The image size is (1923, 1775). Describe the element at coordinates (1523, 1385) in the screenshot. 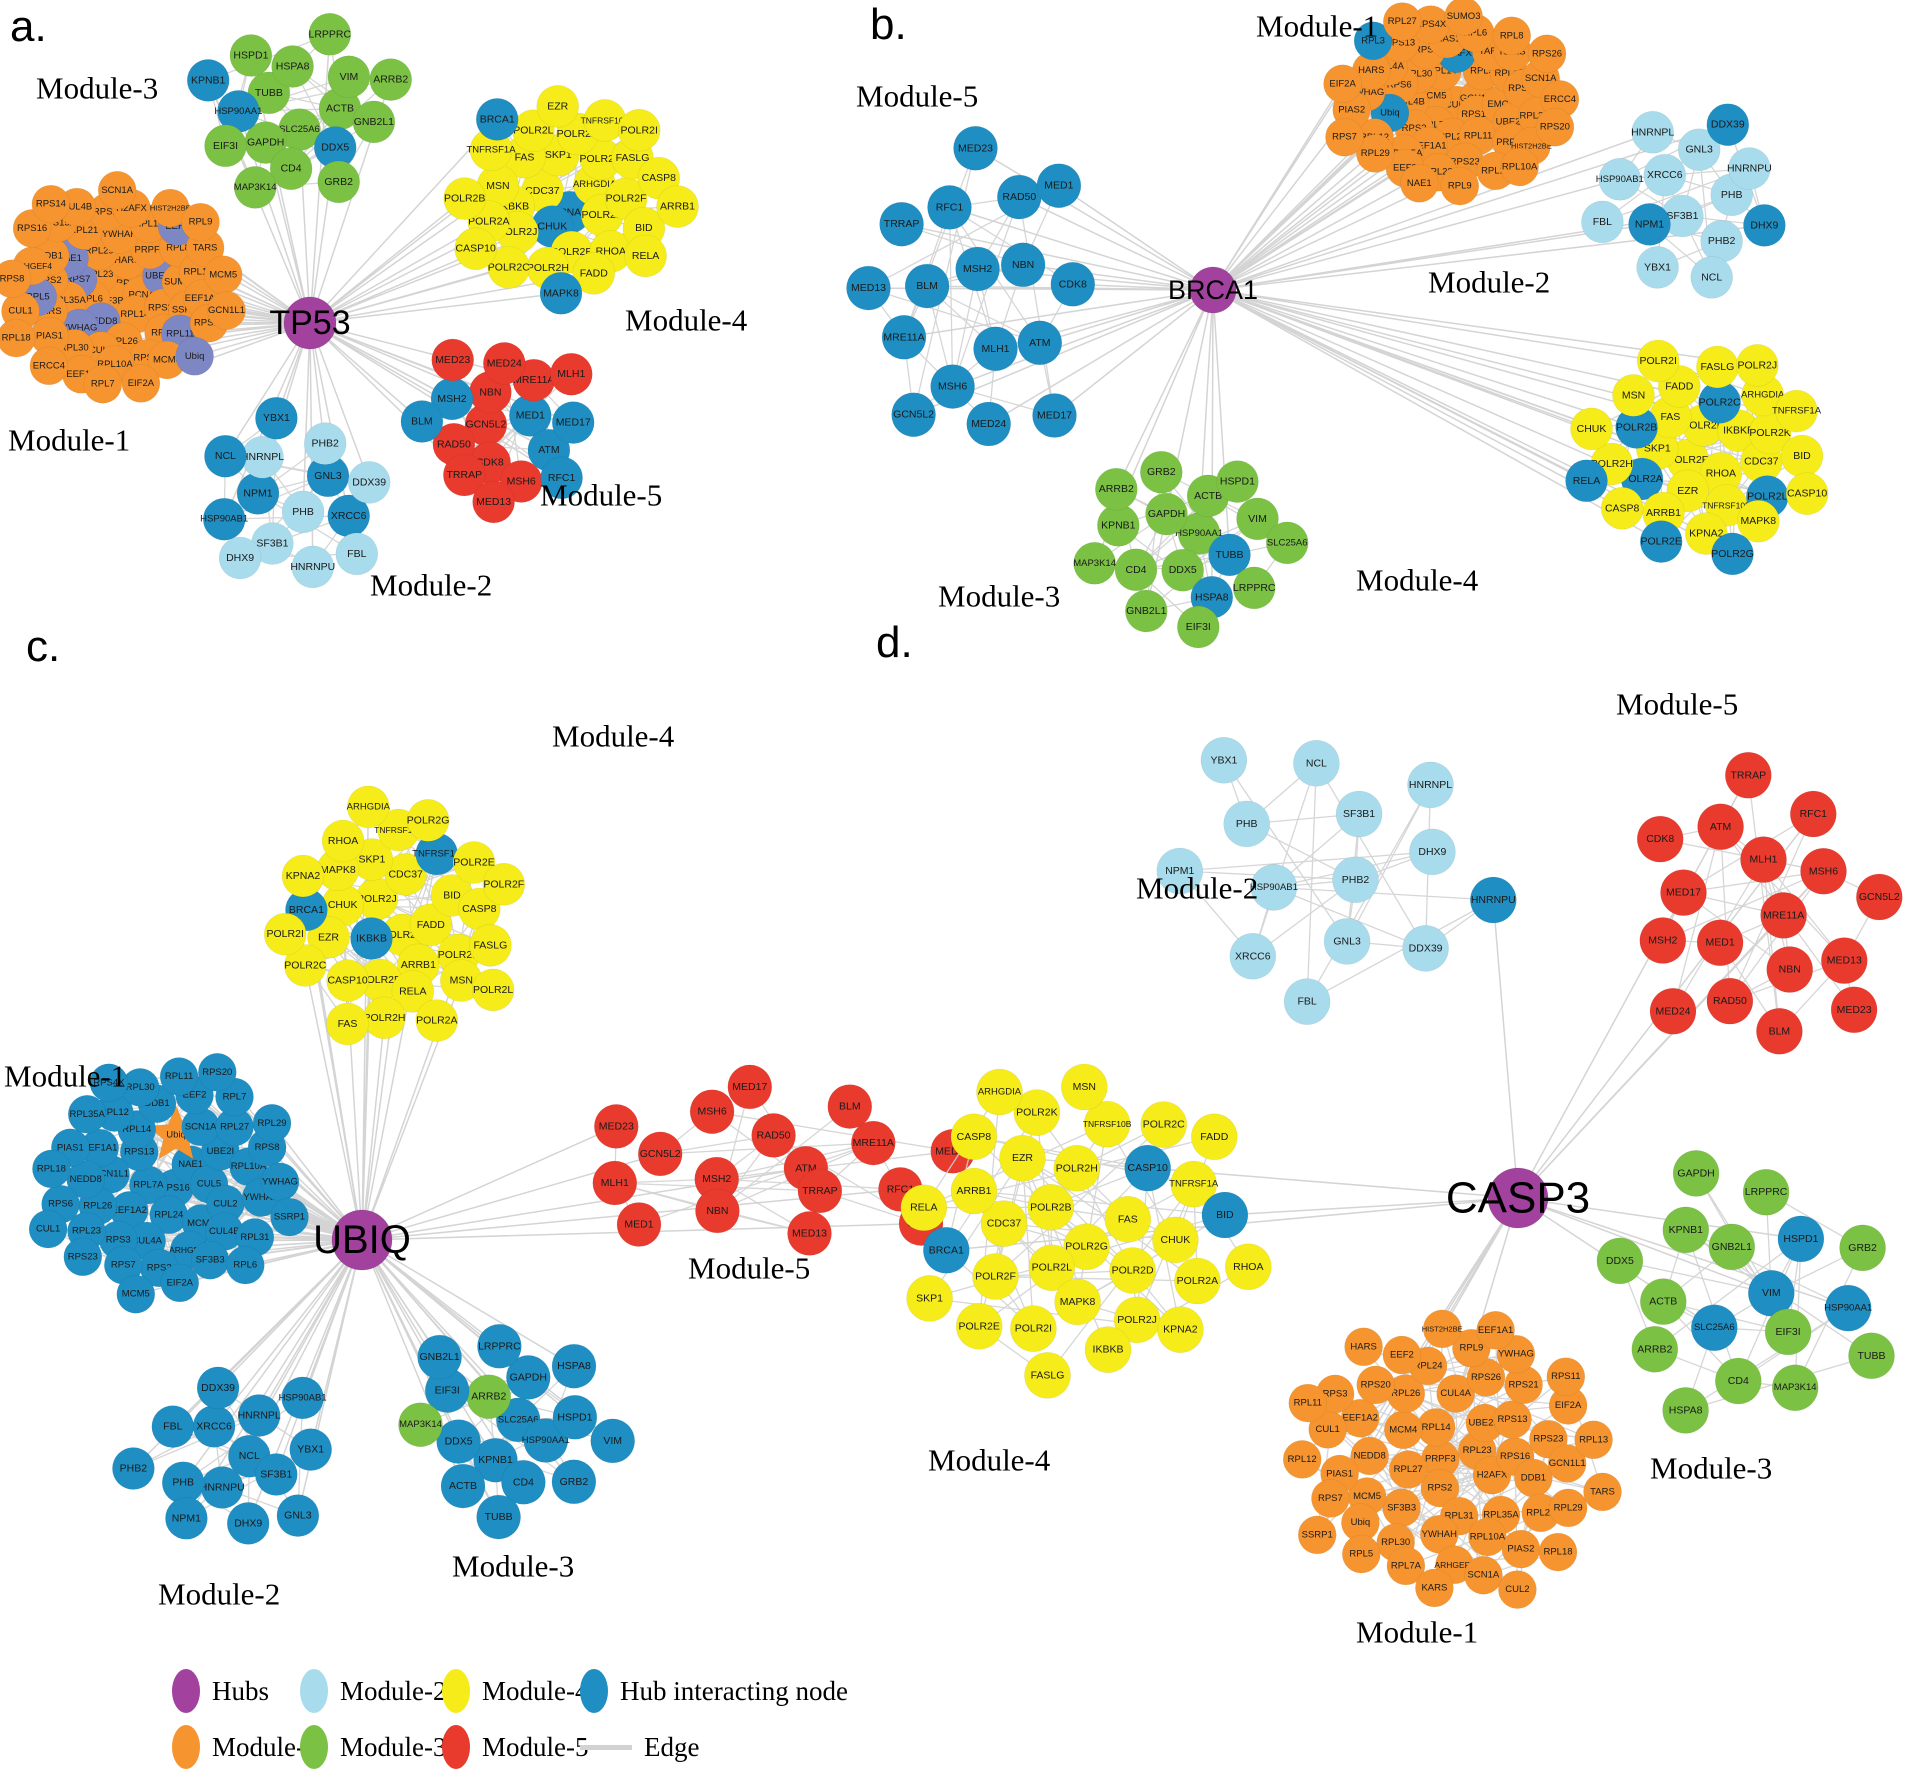

I see `node-rps21: RPS21` at that location.